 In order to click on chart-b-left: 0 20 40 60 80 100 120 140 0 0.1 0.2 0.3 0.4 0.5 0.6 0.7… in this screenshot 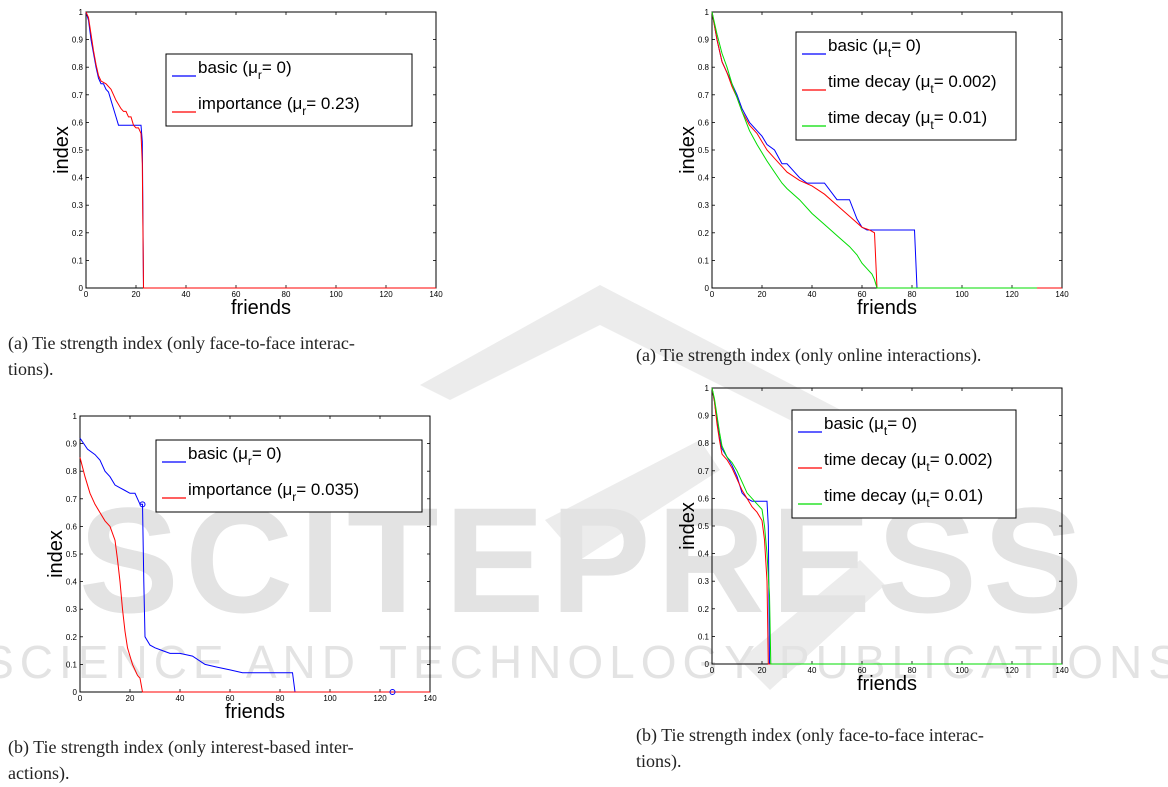, I will do `click(241, 567)`.